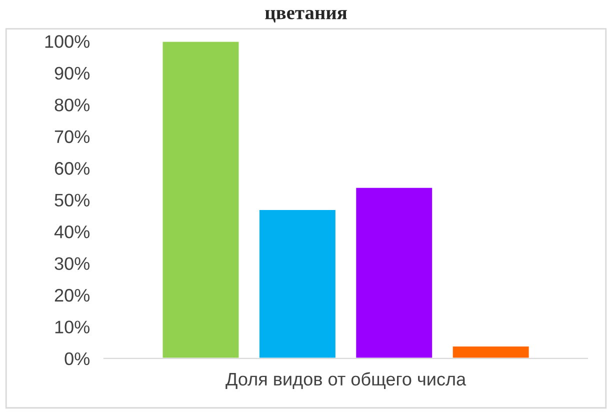  What do you see at coordinates (306, 16) in the screenshot?
I see `chart-title: цветания` at bounding box center [306, 16].